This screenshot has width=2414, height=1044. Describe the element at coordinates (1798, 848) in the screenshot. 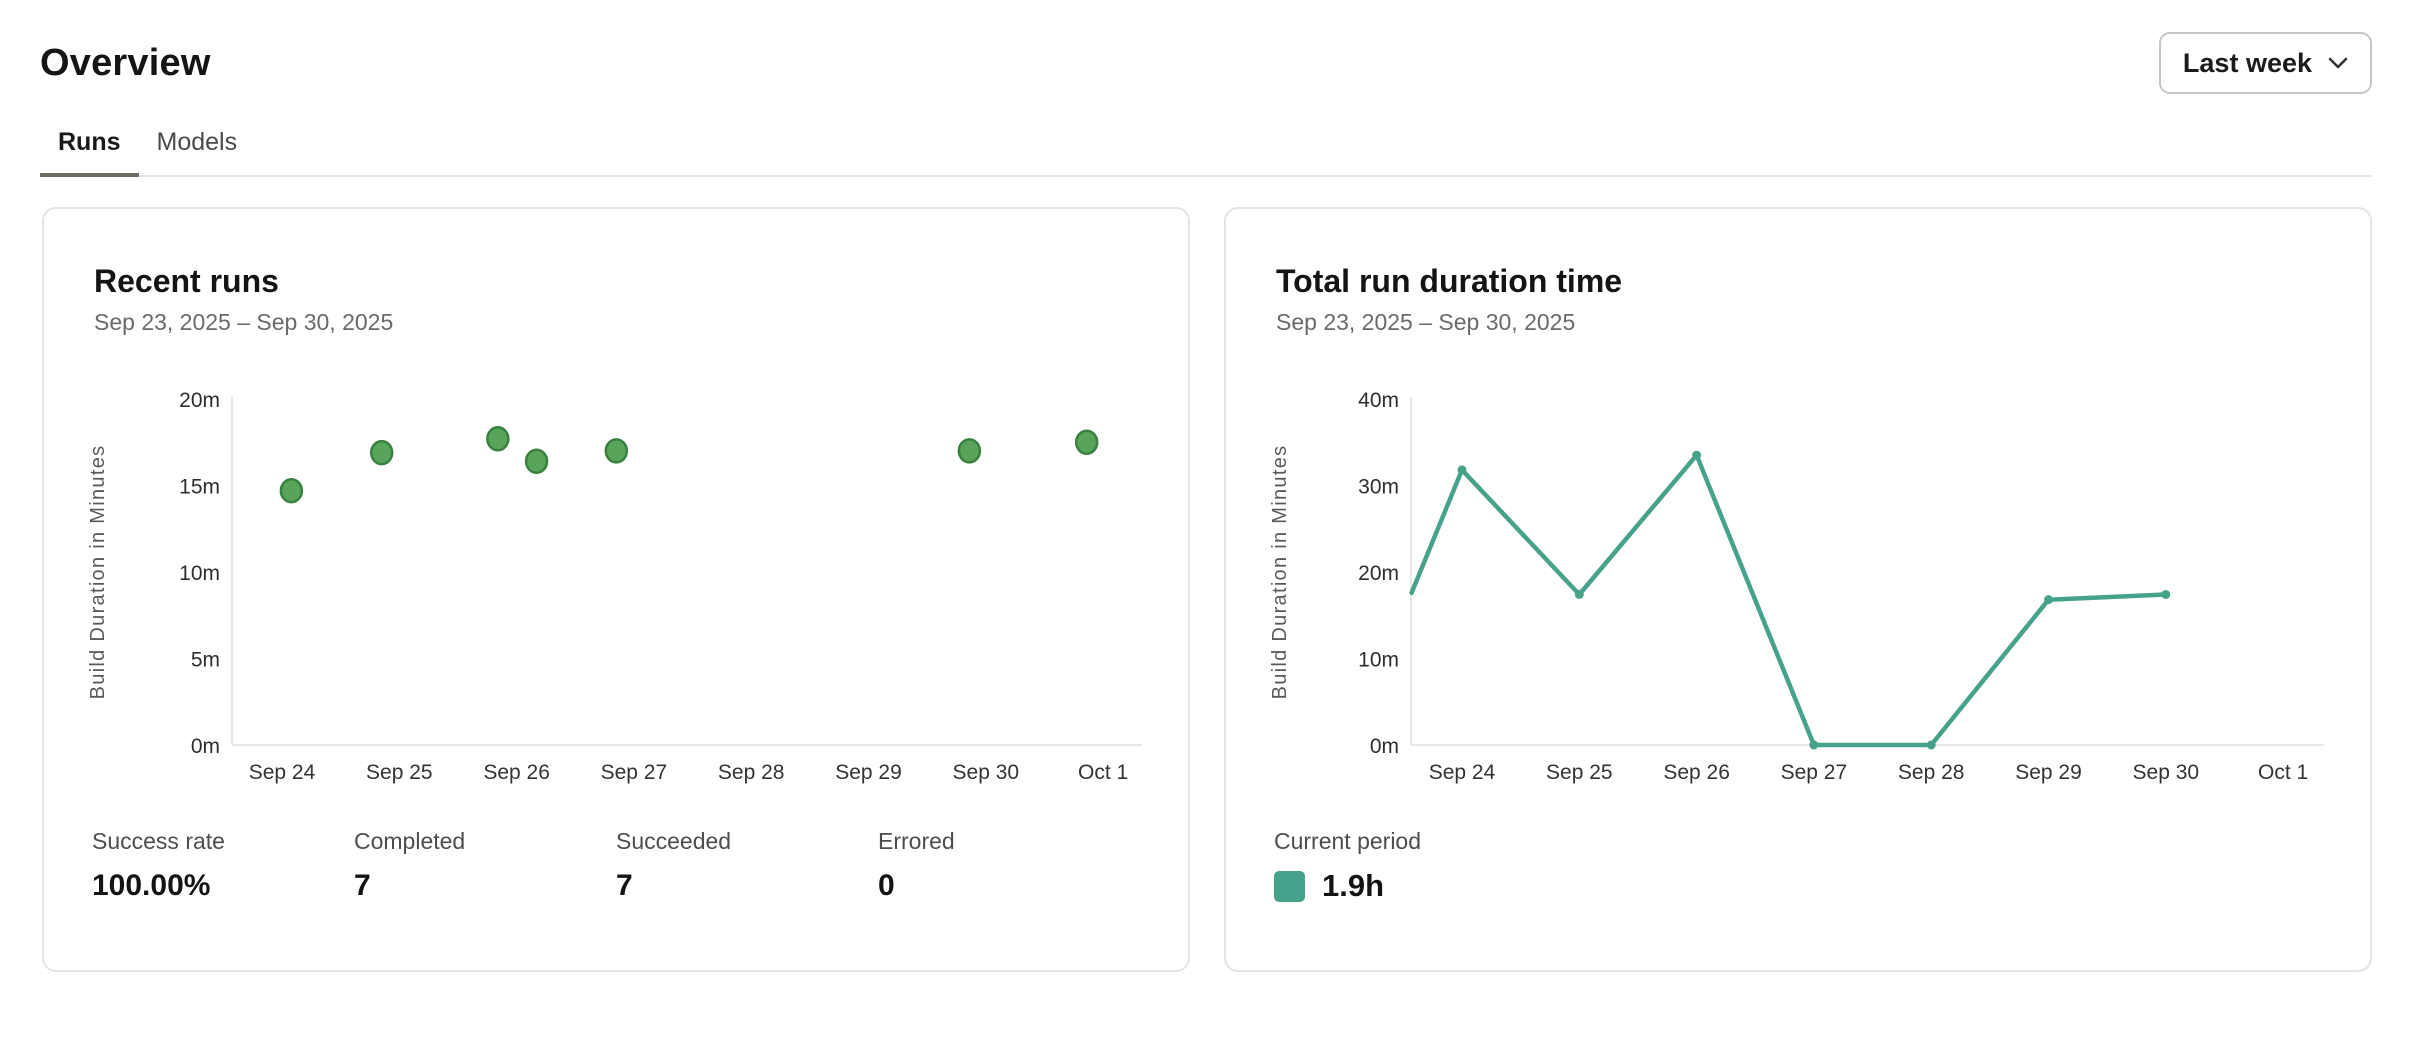

I see `duration-legend: Current period 1.9h` at that location.